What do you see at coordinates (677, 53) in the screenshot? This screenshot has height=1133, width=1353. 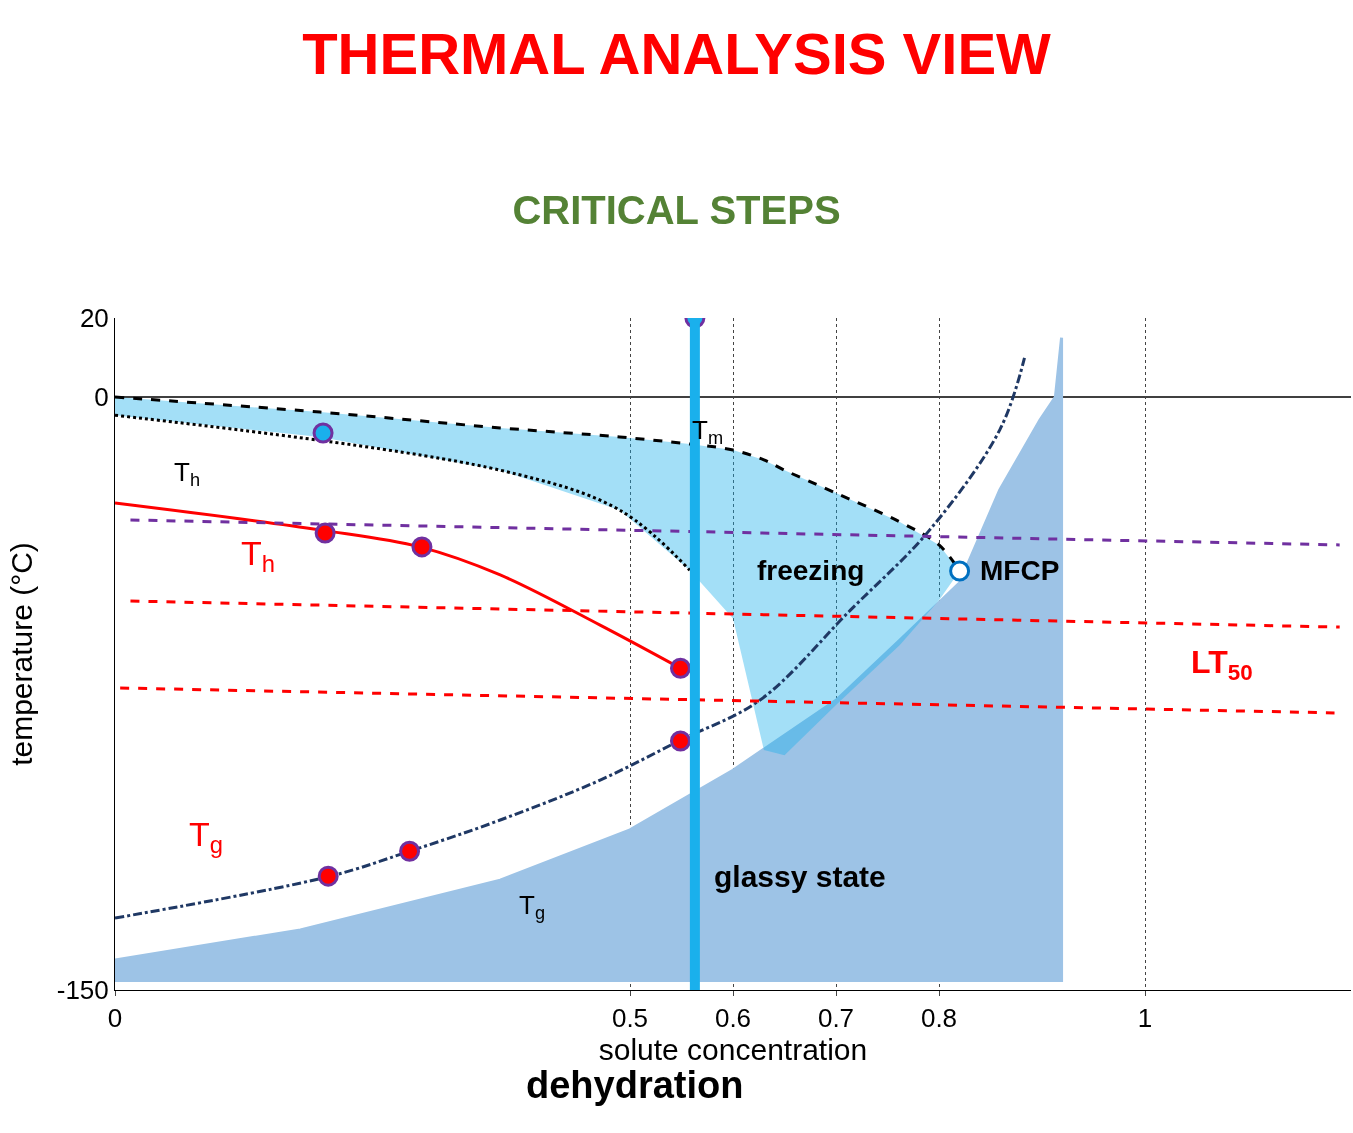 I see `chart-title: THERMAL ANALYSIS VIEW` at bounding box center [677, 53].